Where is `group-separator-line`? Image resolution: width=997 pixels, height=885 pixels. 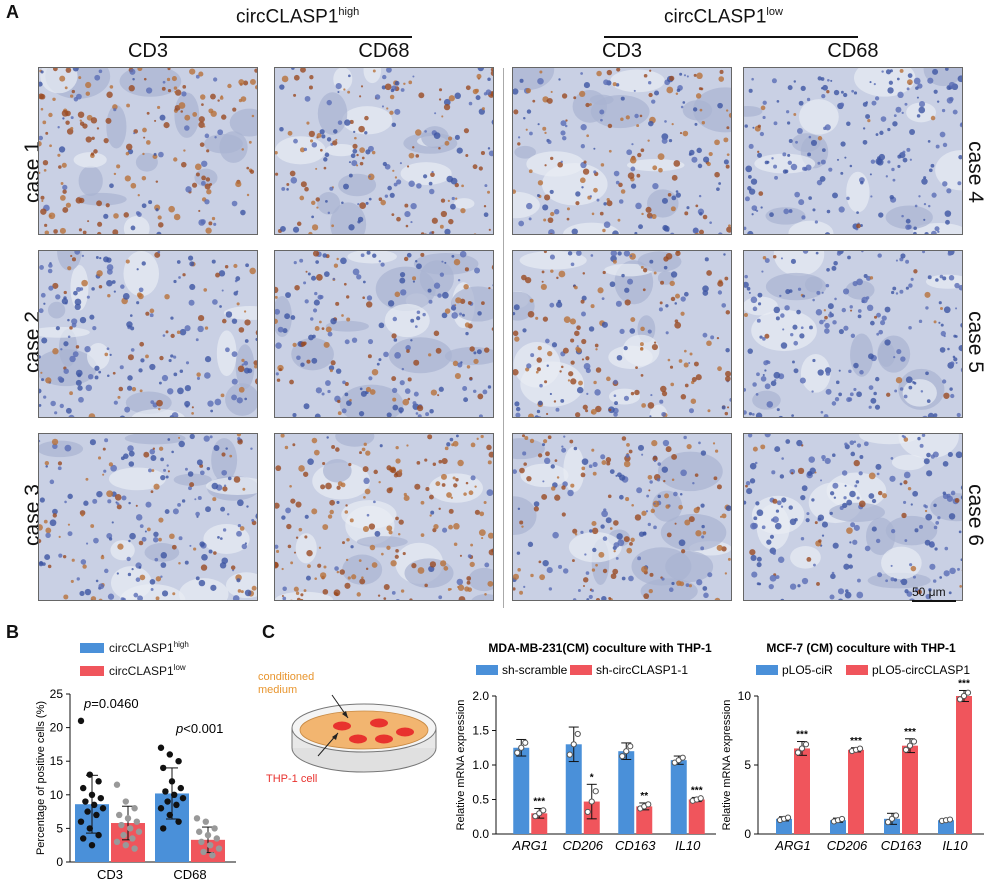
group-separator-line is located at coordinates (503, 338).